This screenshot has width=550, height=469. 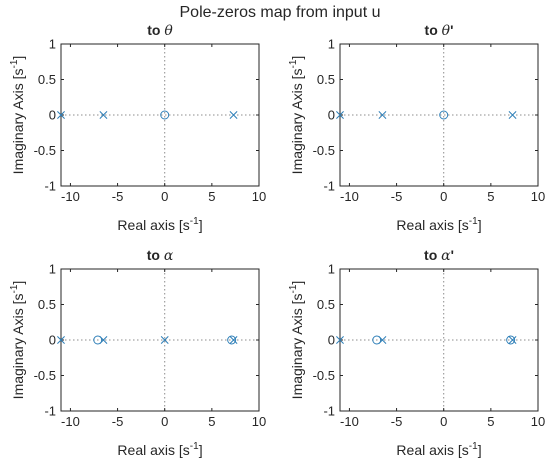 I want to click on subplot-title: to θ, so click(x=160, y=30).